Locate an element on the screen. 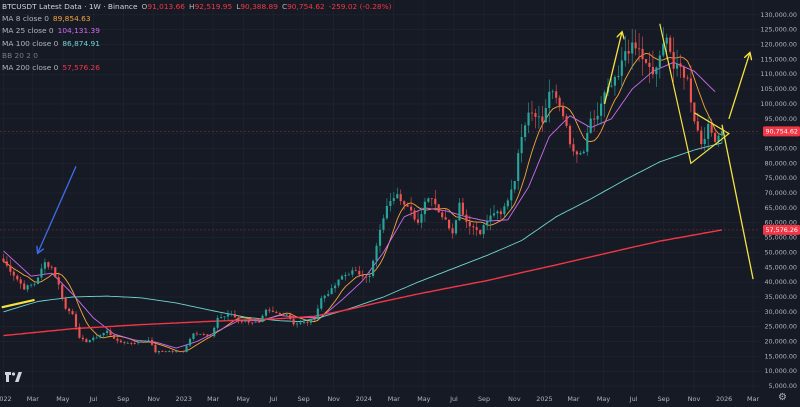 This screenshot has height=407, width=800. y-tick-label: 60,000.00 is located at coordinates (780, 223).